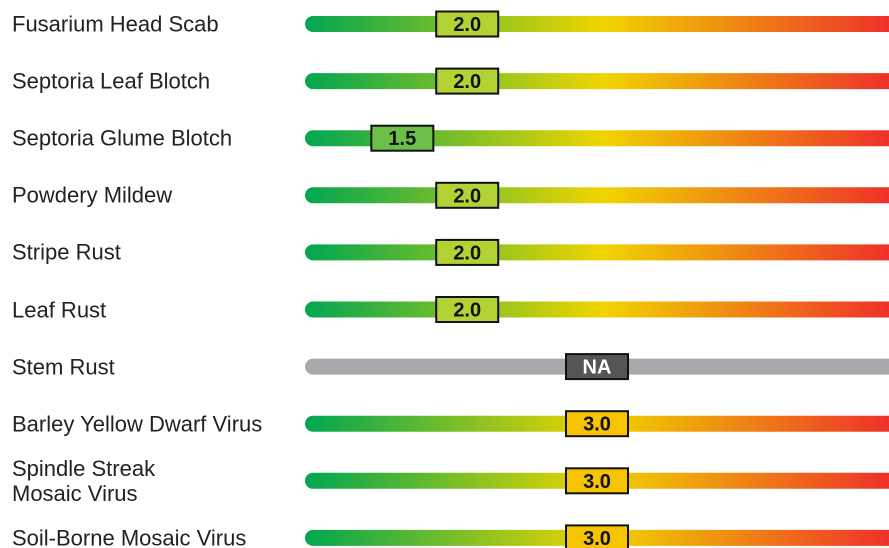 Image resolution: width=889 pixels, height=548 pixels. Describe the element at coordinates (59, 309) in the screenshot. I see `category-label: Leaf Rust` at that location.